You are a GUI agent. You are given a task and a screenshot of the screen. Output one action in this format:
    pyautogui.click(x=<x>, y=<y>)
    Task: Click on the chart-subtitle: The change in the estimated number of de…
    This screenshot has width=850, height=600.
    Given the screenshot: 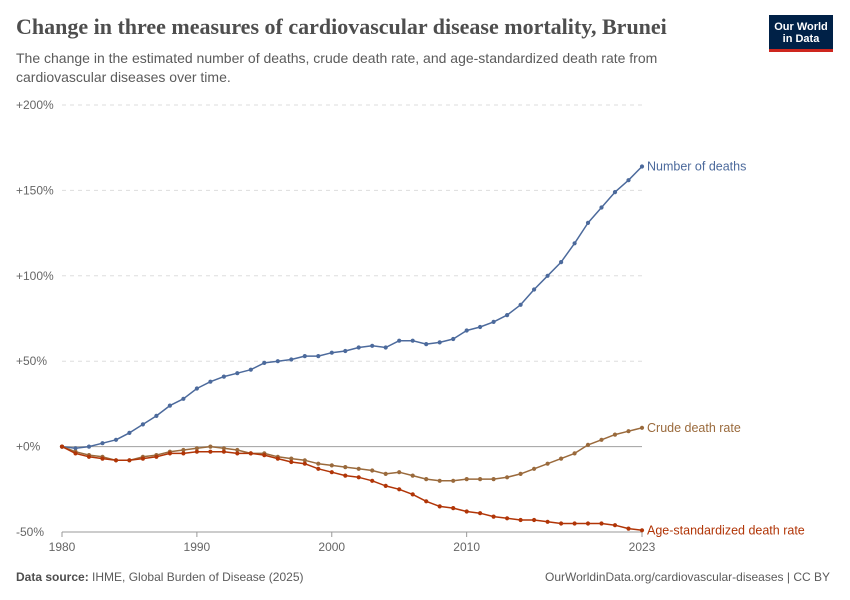 What is the action you would take?
    pyautogui.click(x=337, y=67)
    